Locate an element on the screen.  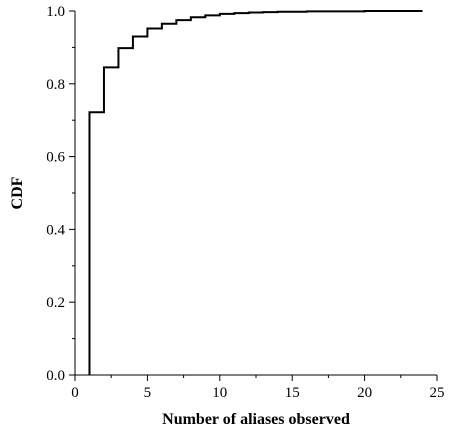
y-tick-label: 0.4 is located at coordinates (55, 230).